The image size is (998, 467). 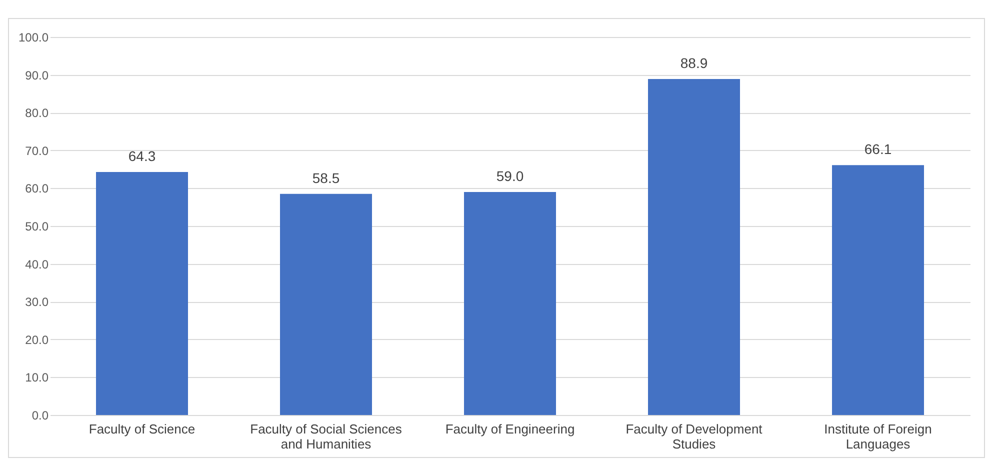 What do you see at coordinates (326, 437) in the screenshot?
I see `x-tick-label: Faculty of Social Sciences and Humanities` at bounding box center [326, 437].